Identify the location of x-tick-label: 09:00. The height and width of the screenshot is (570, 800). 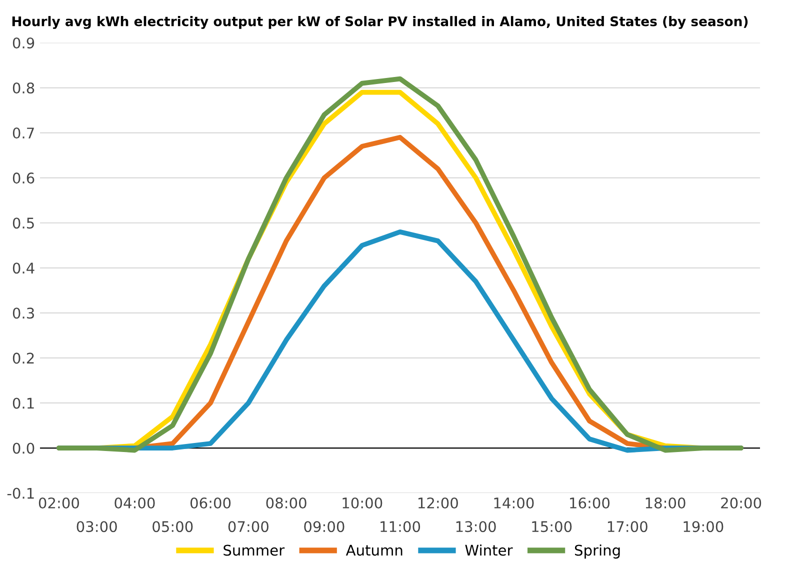
(324, 526).